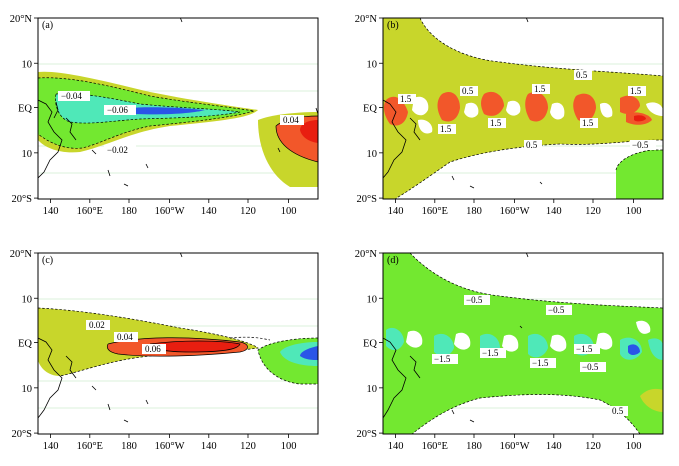 The height and width of the screenshot is (466, 679). What do you see at coordinates (47, 260) in the screenshot?
I see `panel-c-tag: (c)` at bounding box center [47, 260].